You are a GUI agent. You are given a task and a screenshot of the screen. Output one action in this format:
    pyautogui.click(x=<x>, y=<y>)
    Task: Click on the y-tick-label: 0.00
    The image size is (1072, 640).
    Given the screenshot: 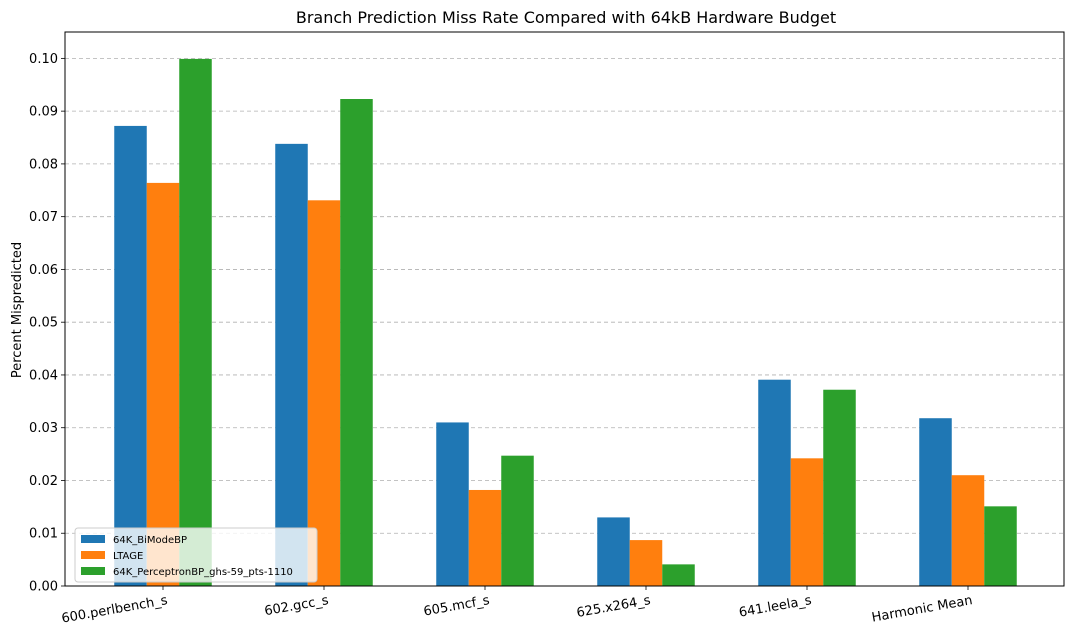 What is the action you would take?
    pyautogui.click(x=43, y=587)
    